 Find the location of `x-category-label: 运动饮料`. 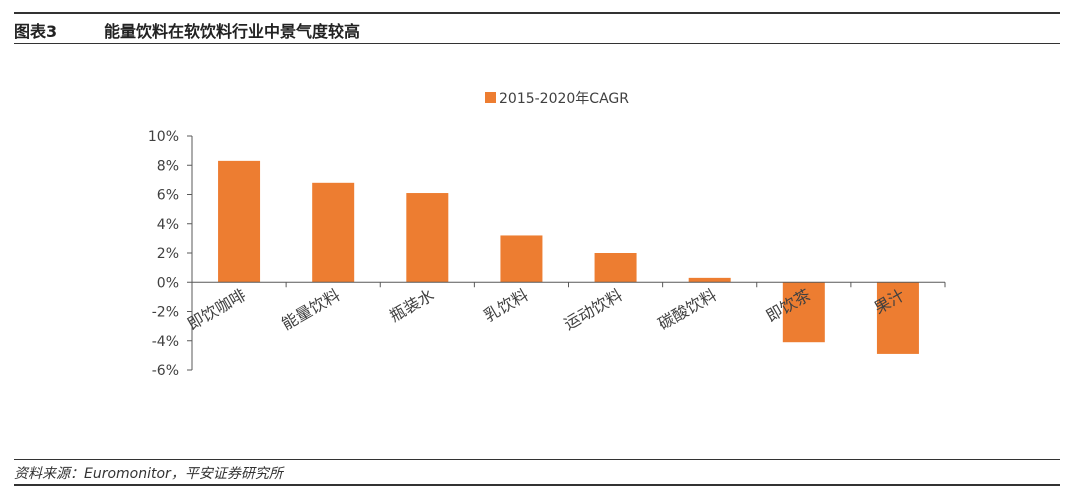

x-category-label: 运动饮料 is located at coordinates (593, 309).